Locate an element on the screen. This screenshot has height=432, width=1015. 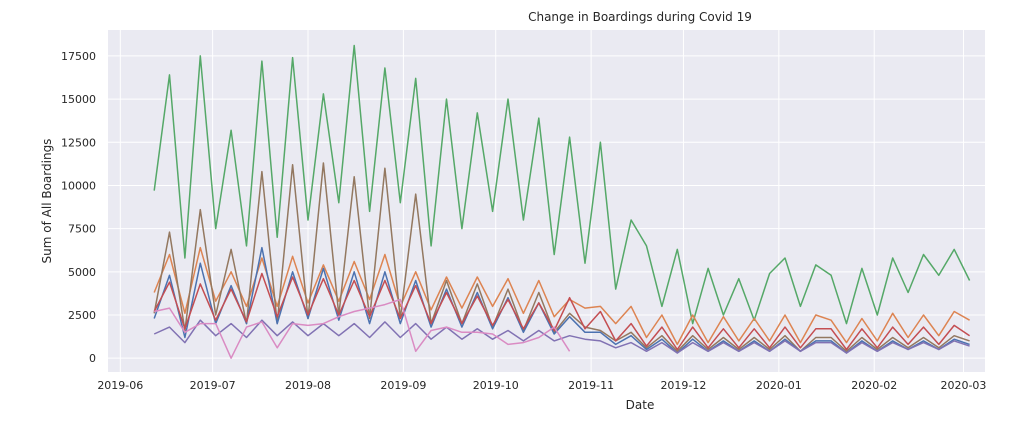
y-tick-label: 17500 is located at coordinates (78, 56).